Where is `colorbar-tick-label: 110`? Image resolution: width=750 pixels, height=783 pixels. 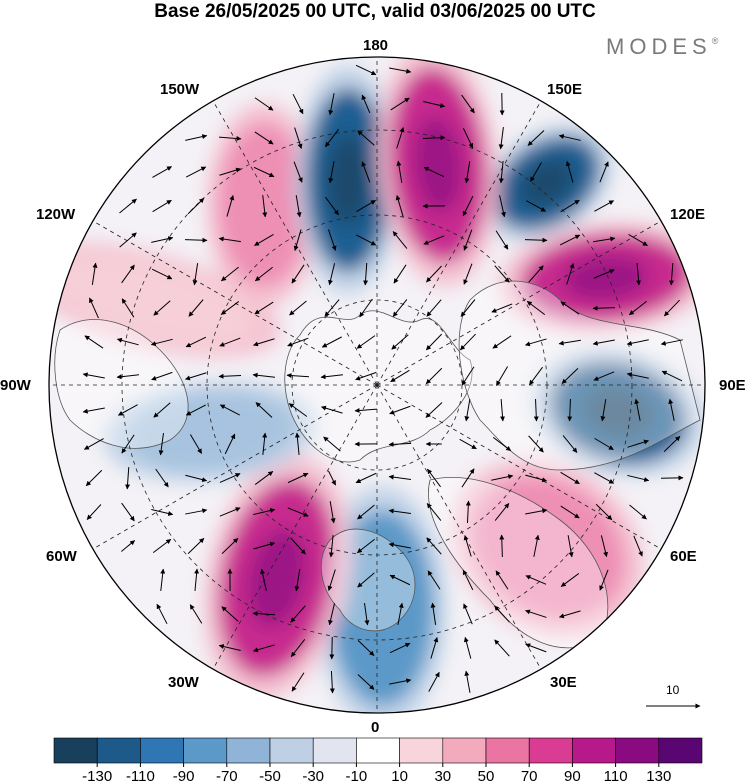 colorbar-tick-label: 110 is located at coordinates (616, 775).